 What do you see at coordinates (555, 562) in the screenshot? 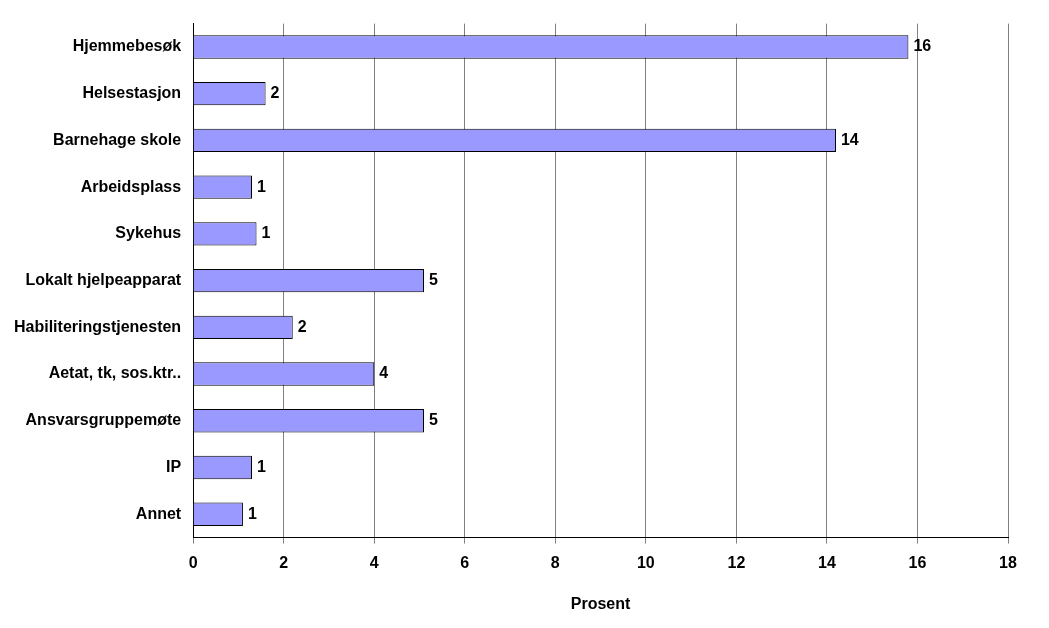
I see `x-tick-label: 8` at bounding box center [555, 562].